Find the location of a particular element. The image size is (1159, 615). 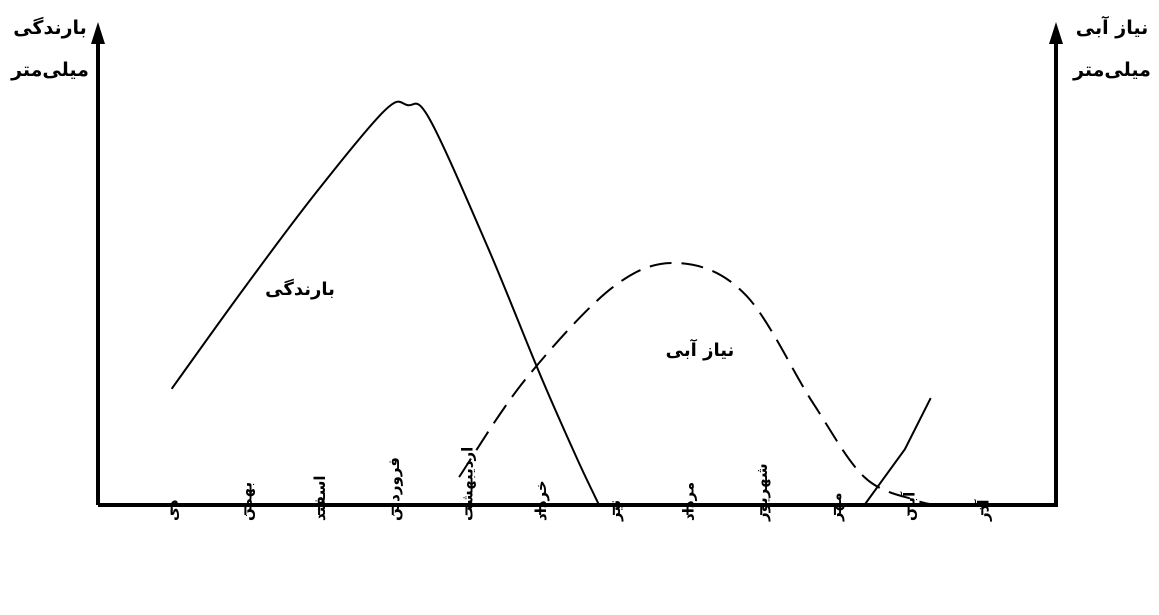

x-tick-label-10: مهر is located at coordinates (836, 507).